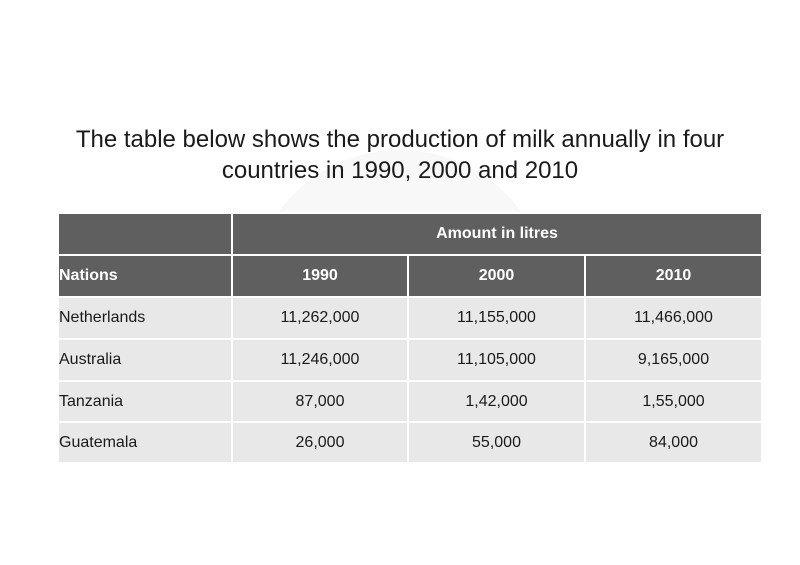 Image resolution: width=800 pixels, height=565 pixels. What do you see at coordinates (145, 276) in the screenshot?
I see `column-header-nations: Nations` at bounding box center [145, 276].